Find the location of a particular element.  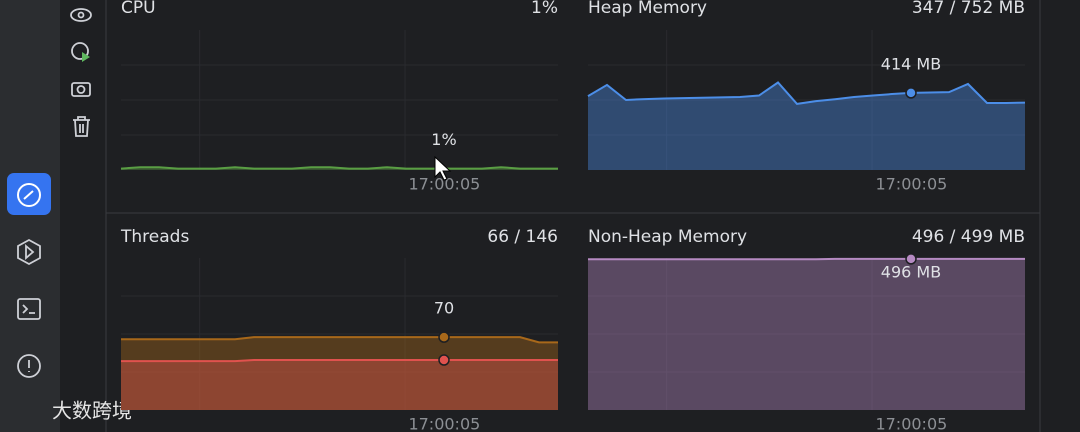

panel-title: CPU is located at coordinates (138, 9).